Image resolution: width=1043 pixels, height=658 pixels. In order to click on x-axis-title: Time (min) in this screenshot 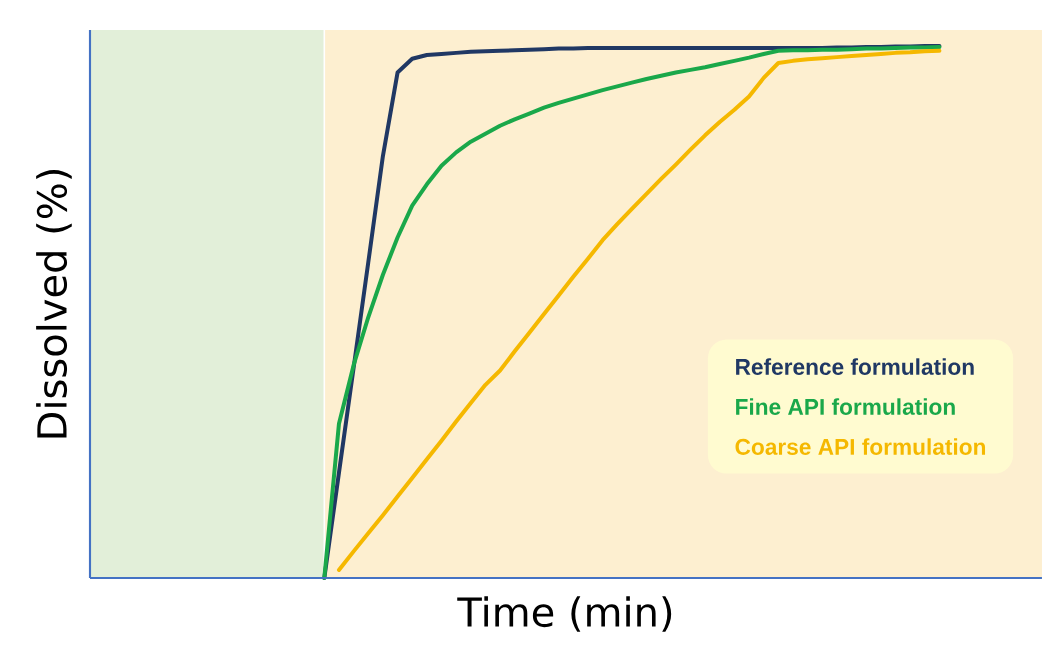, I will do `click(564, 614)`.